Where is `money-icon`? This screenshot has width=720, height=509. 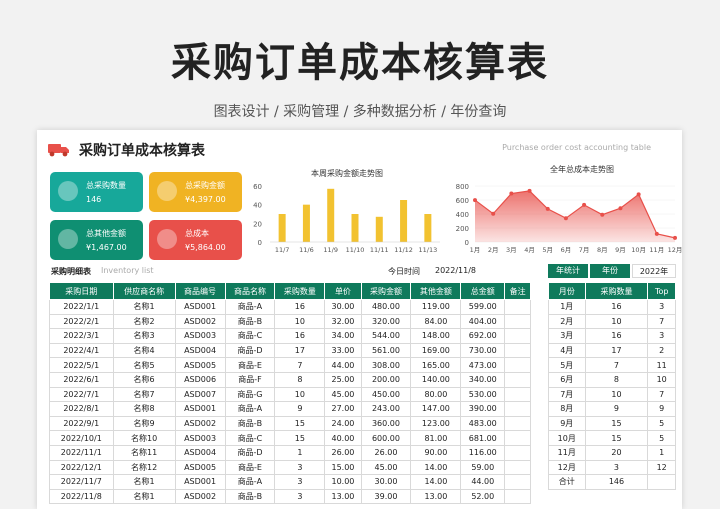
money-icon is located at coordinates (167, 191).